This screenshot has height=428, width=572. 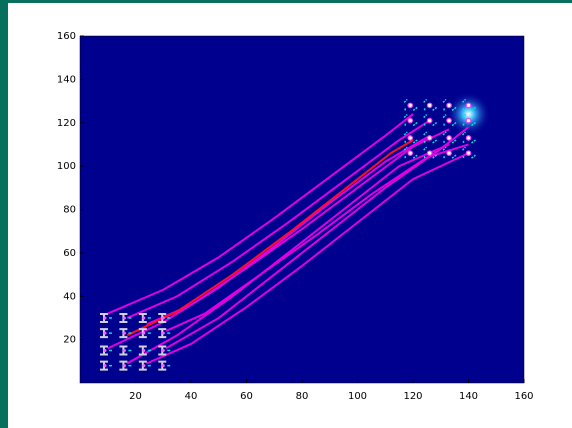 I want to click on x-tick-label: 140, so click(x=468, y=396).